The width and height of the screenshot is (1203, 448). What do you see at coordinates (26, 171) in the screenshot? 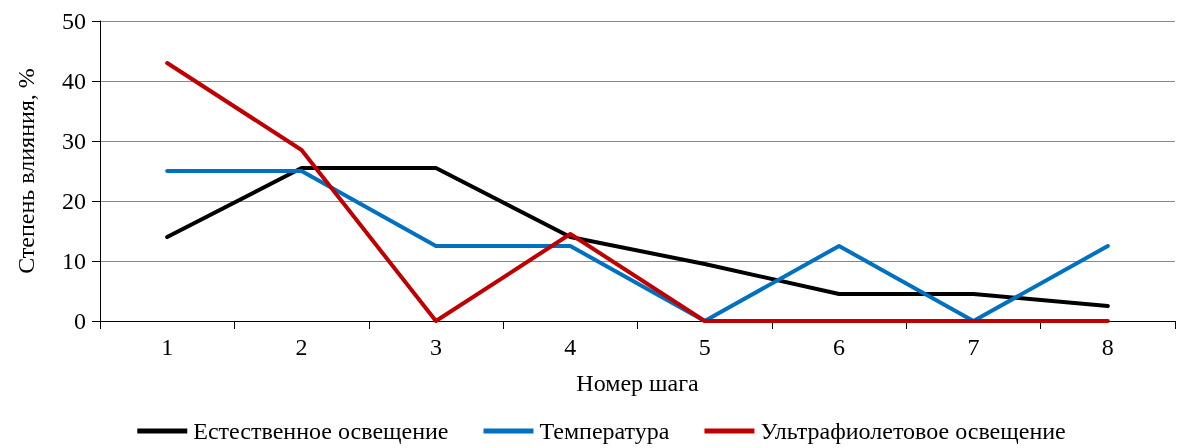
I see `y-axis-title: Степень влияния, %` at bounding box center [26, 171].